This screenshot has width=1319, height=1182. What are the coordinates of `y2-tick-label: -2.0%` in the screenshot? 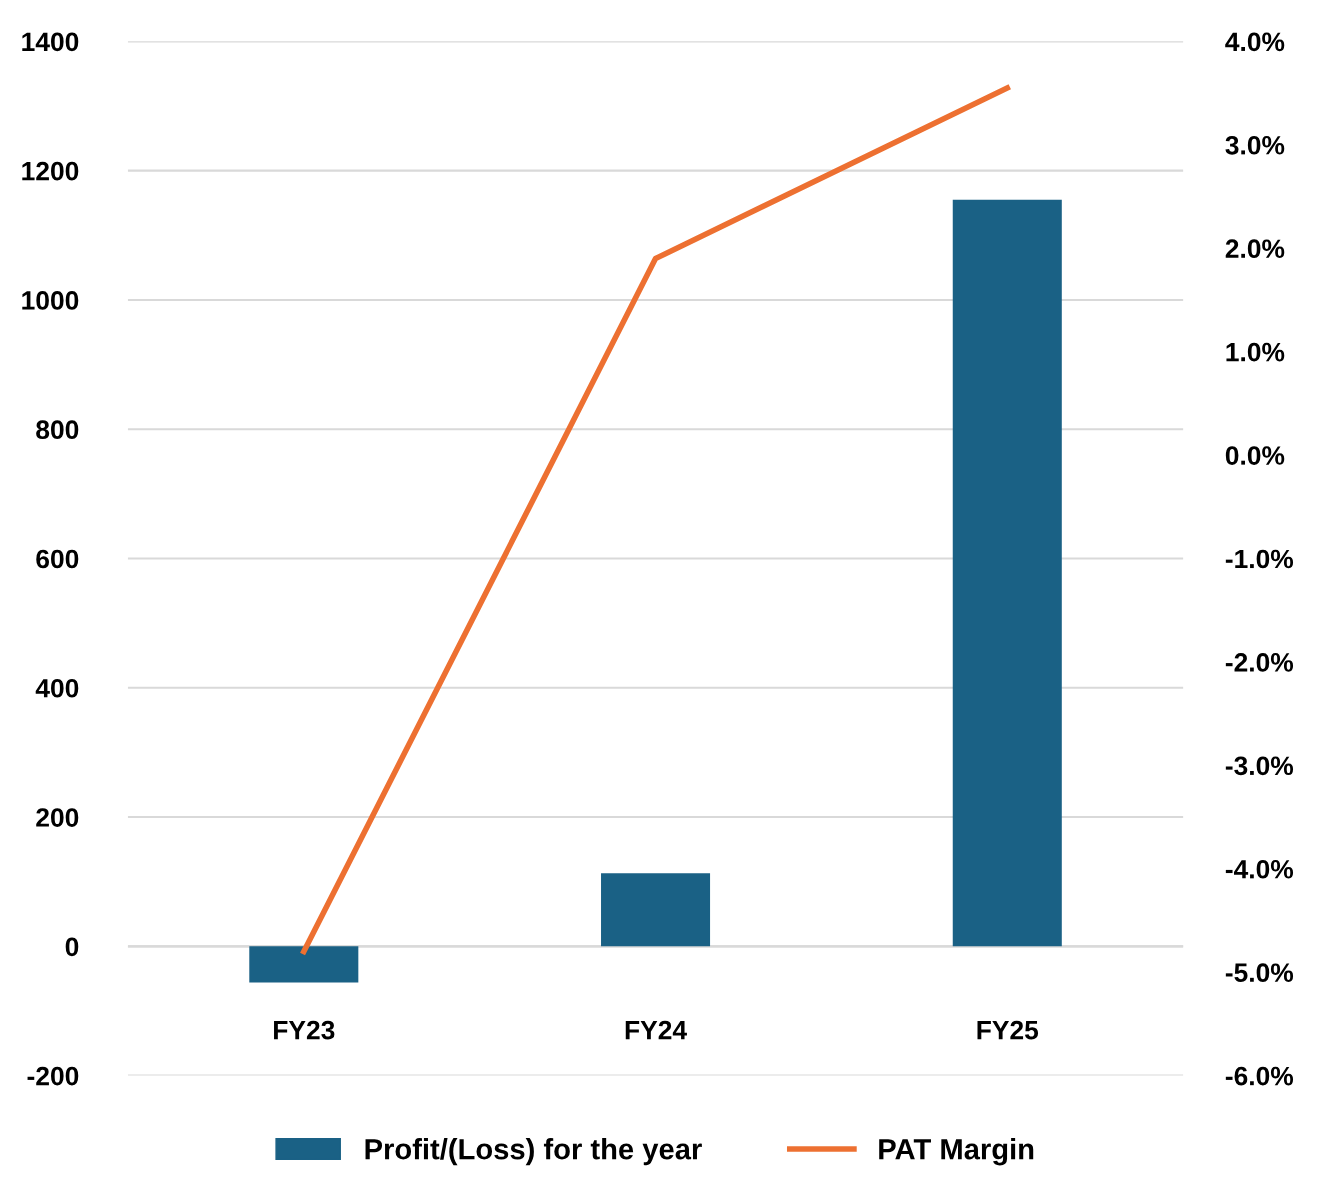 It's located at (1259, 662).